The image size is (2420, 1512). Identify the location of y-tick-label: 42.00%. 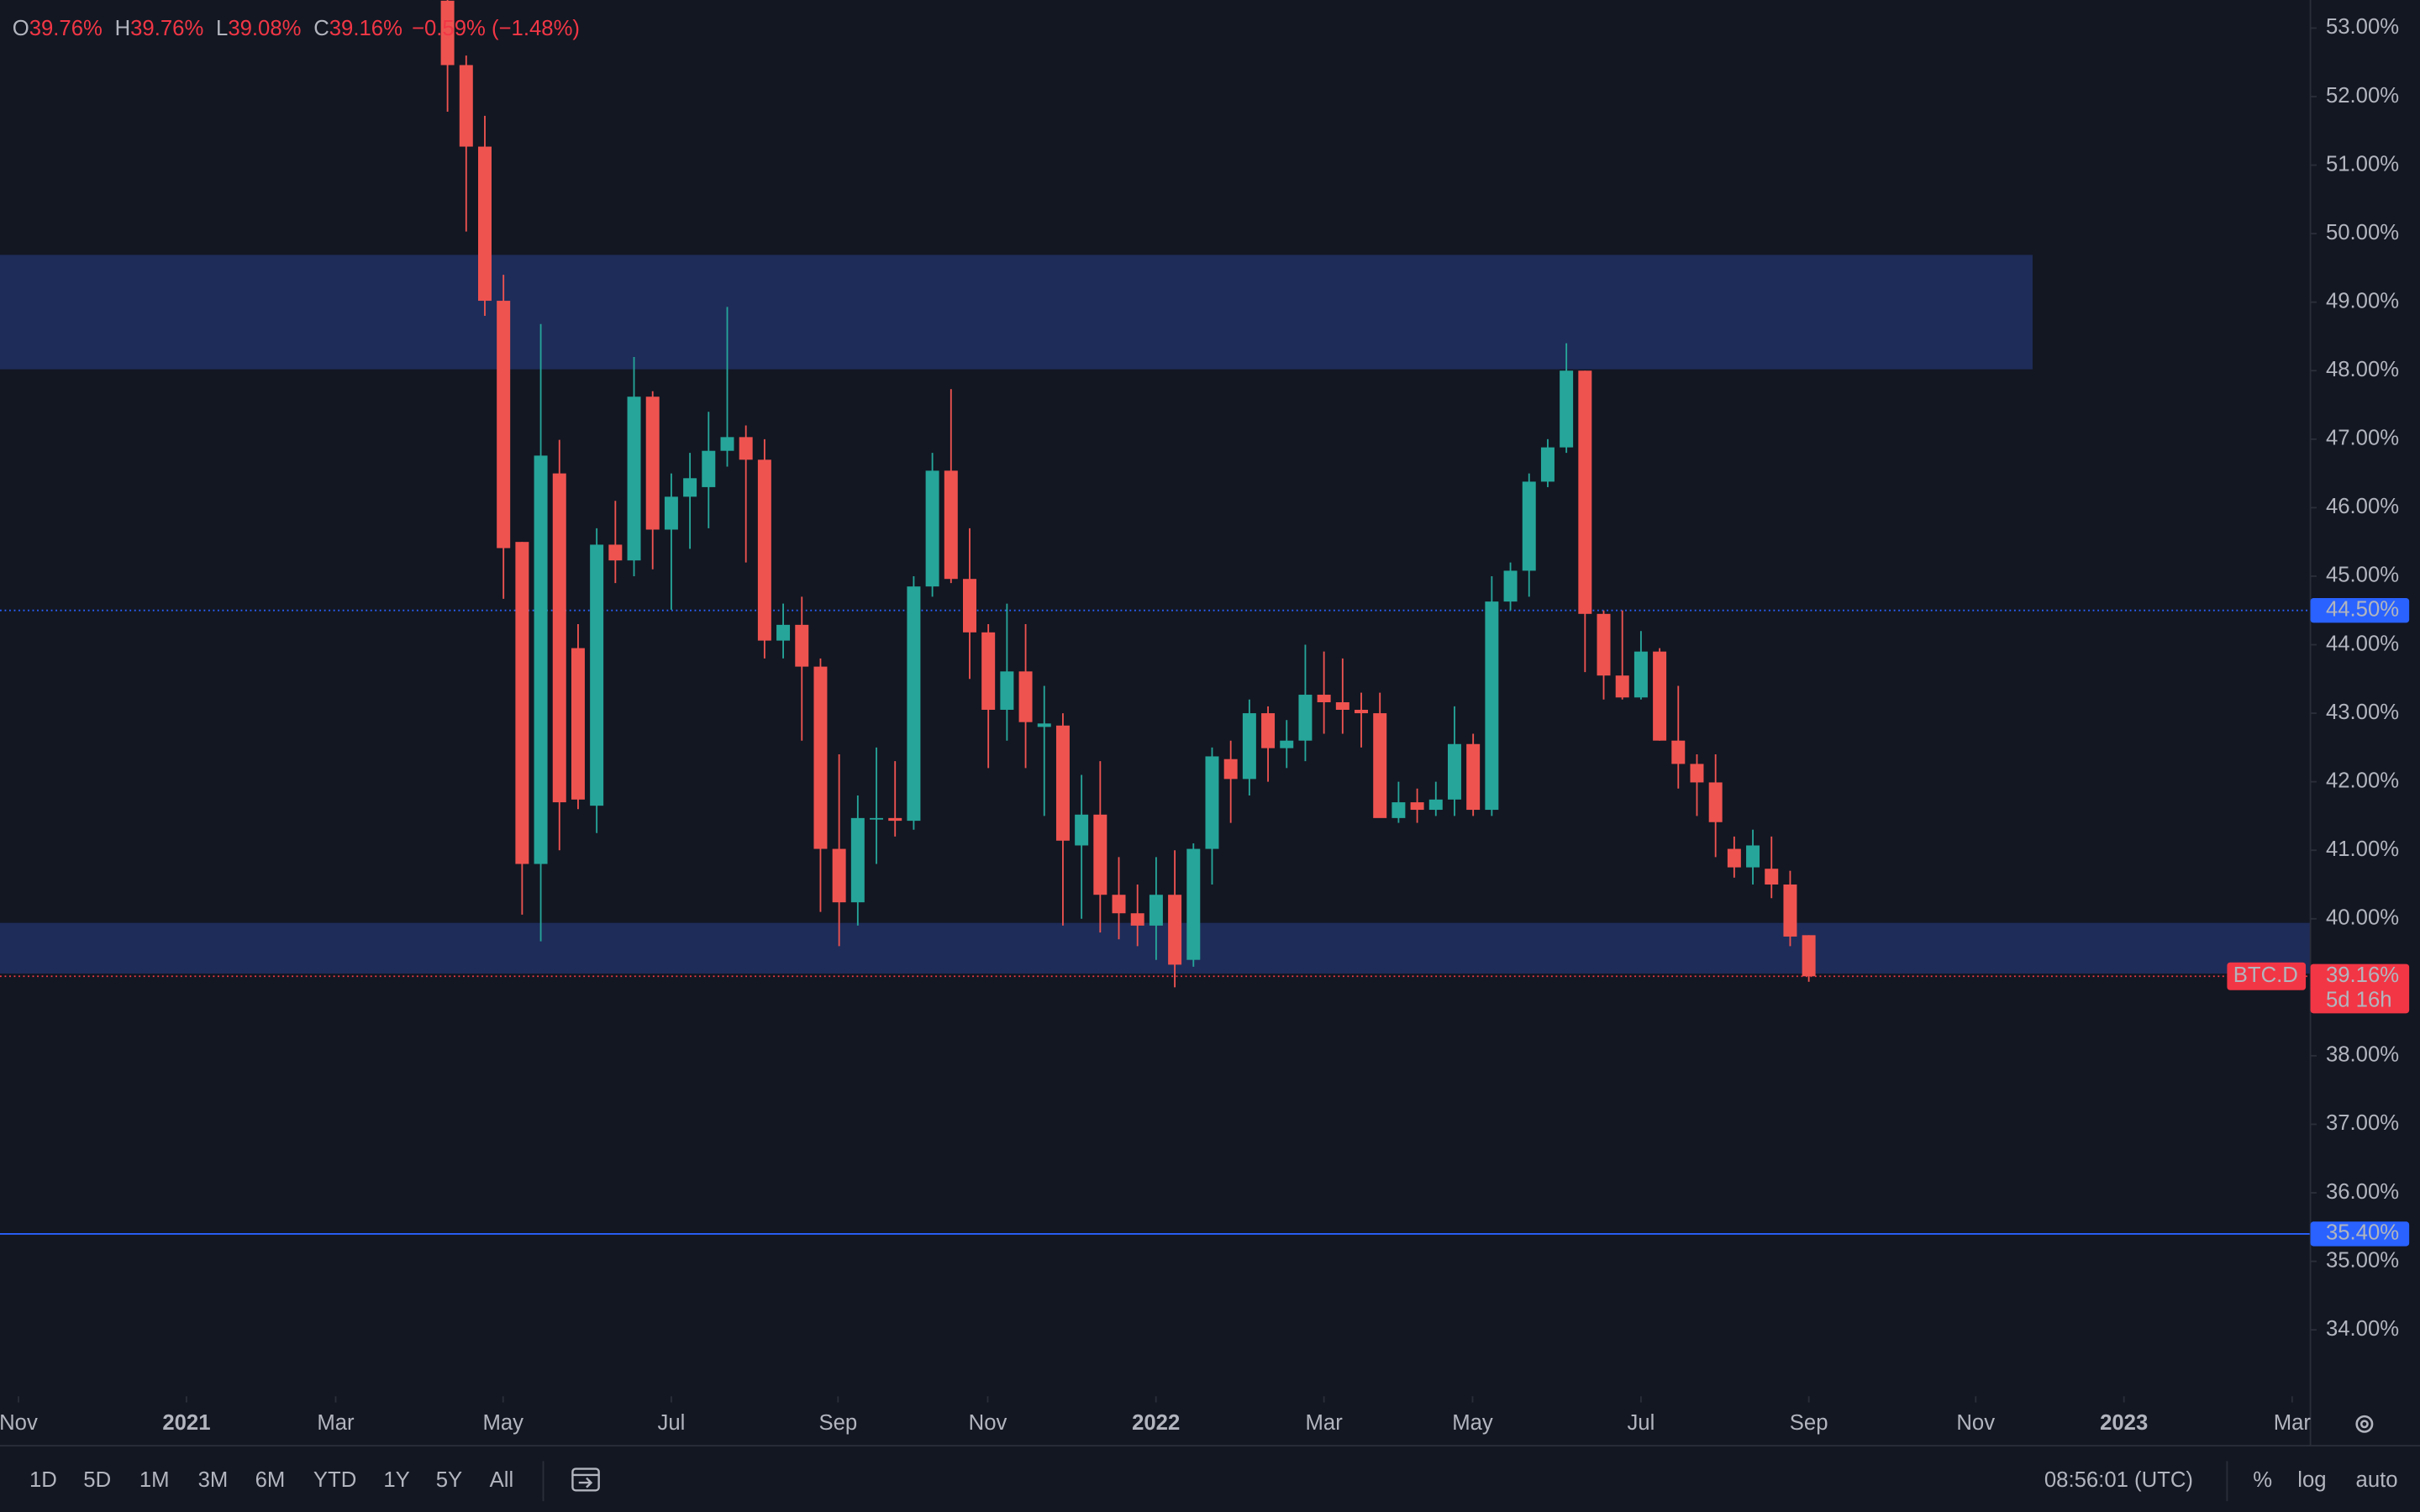
(2362, 780).